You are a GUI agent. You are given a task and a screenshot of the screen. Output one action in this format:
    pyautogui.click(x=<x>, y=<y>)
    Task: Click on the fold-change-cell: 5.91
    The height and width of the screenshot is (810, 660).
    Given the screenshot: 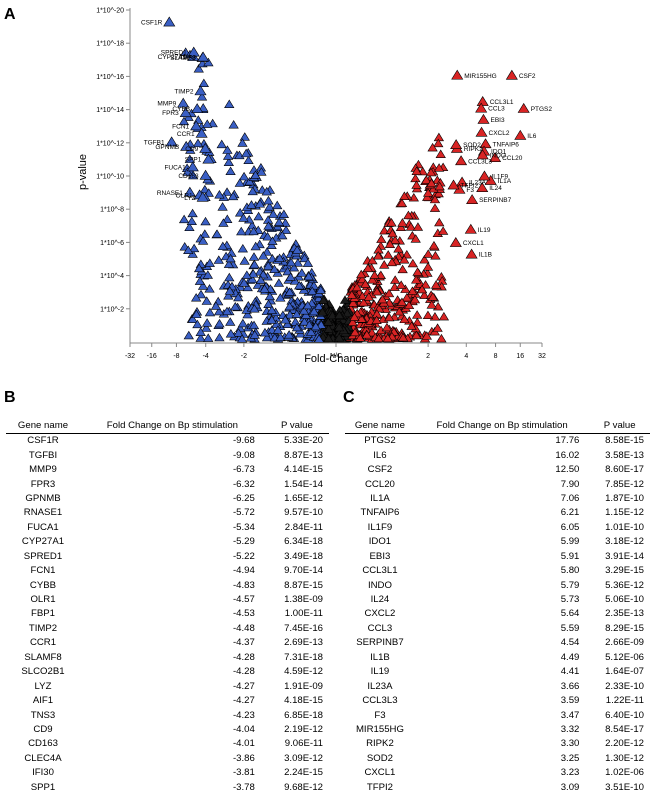 What is the action you would take?
    pyautogui.click(x=570, y=556)
    